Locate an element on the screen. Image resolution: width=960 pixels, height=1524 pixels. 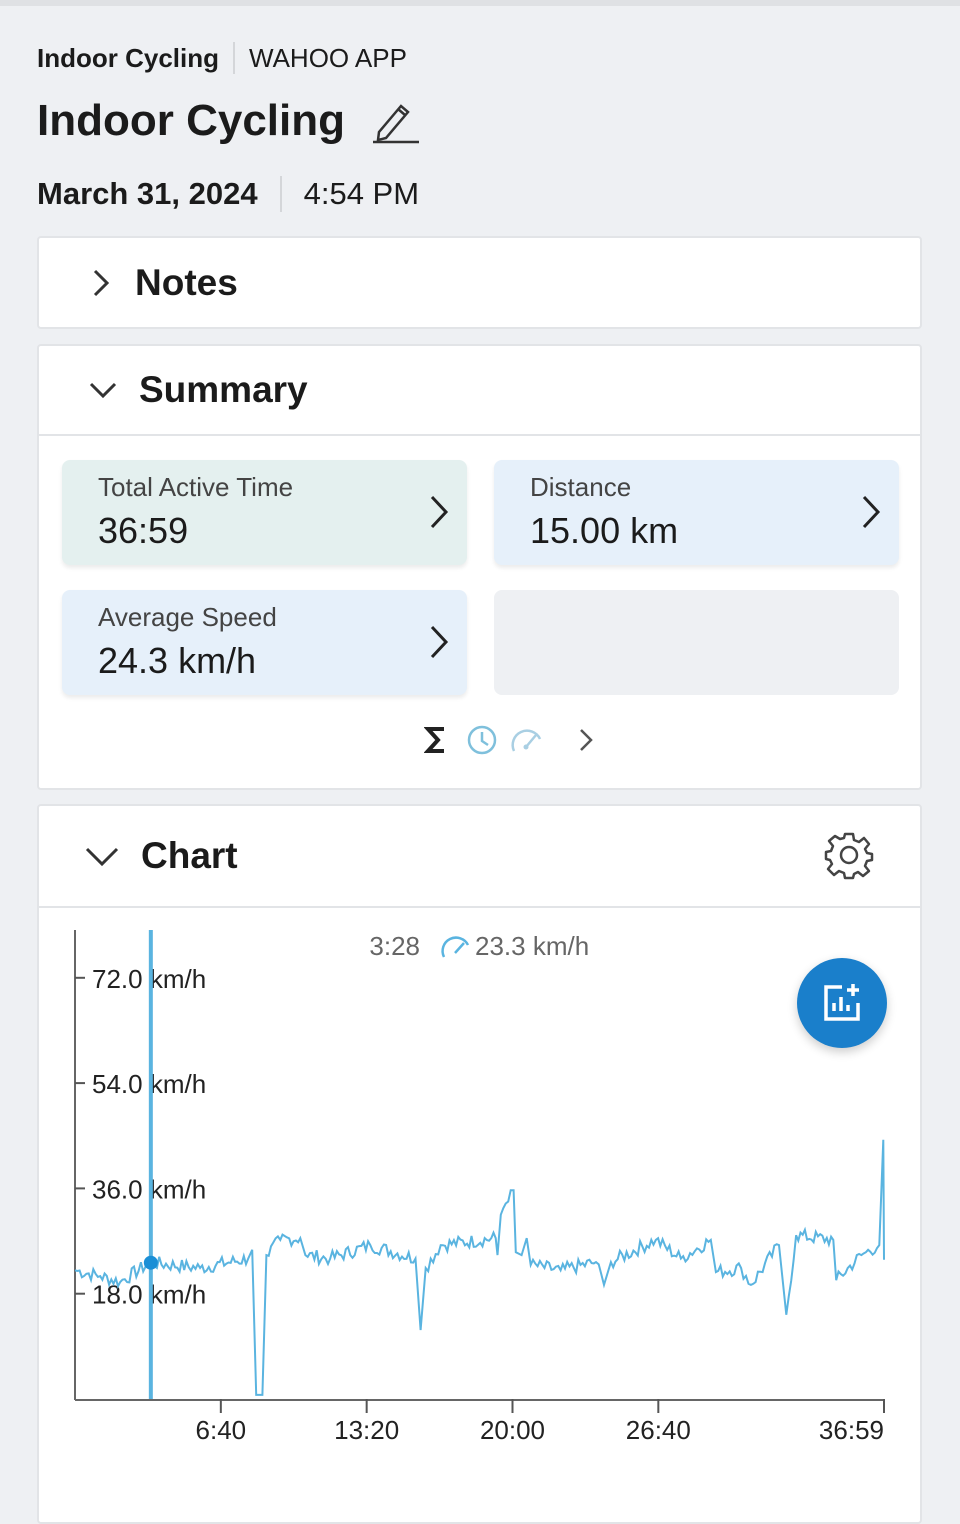
top-divider is located at coordinates (480, 3).